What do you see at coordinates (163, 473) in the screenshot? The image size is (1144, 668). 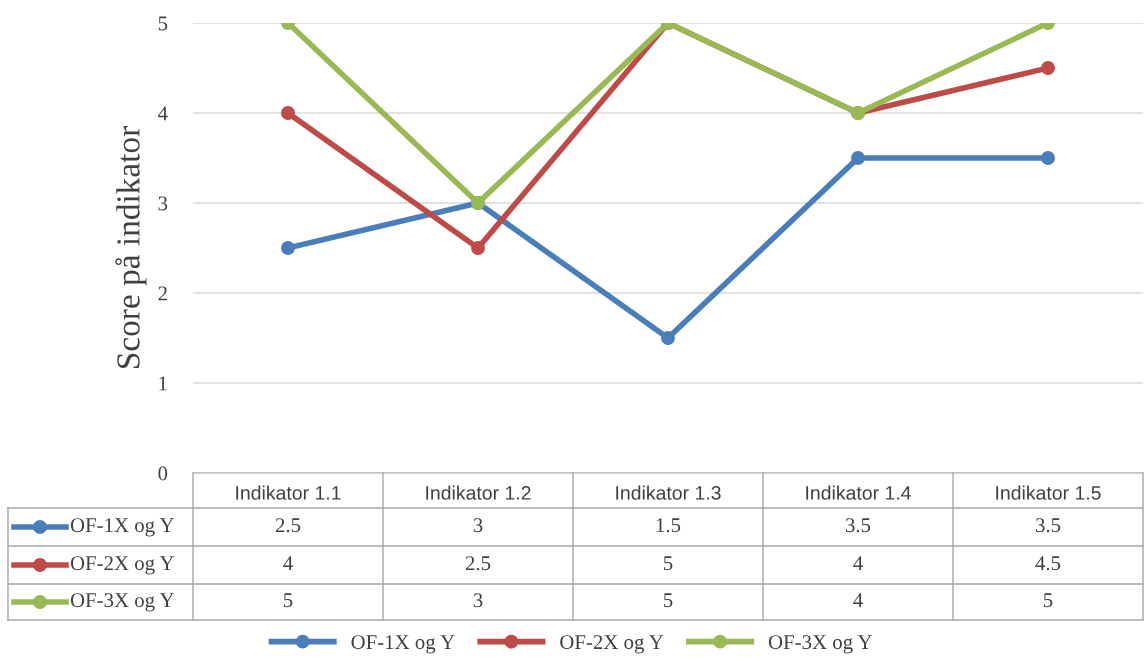 I see `y-tick-label: 0` at bounding box center [163, 473].